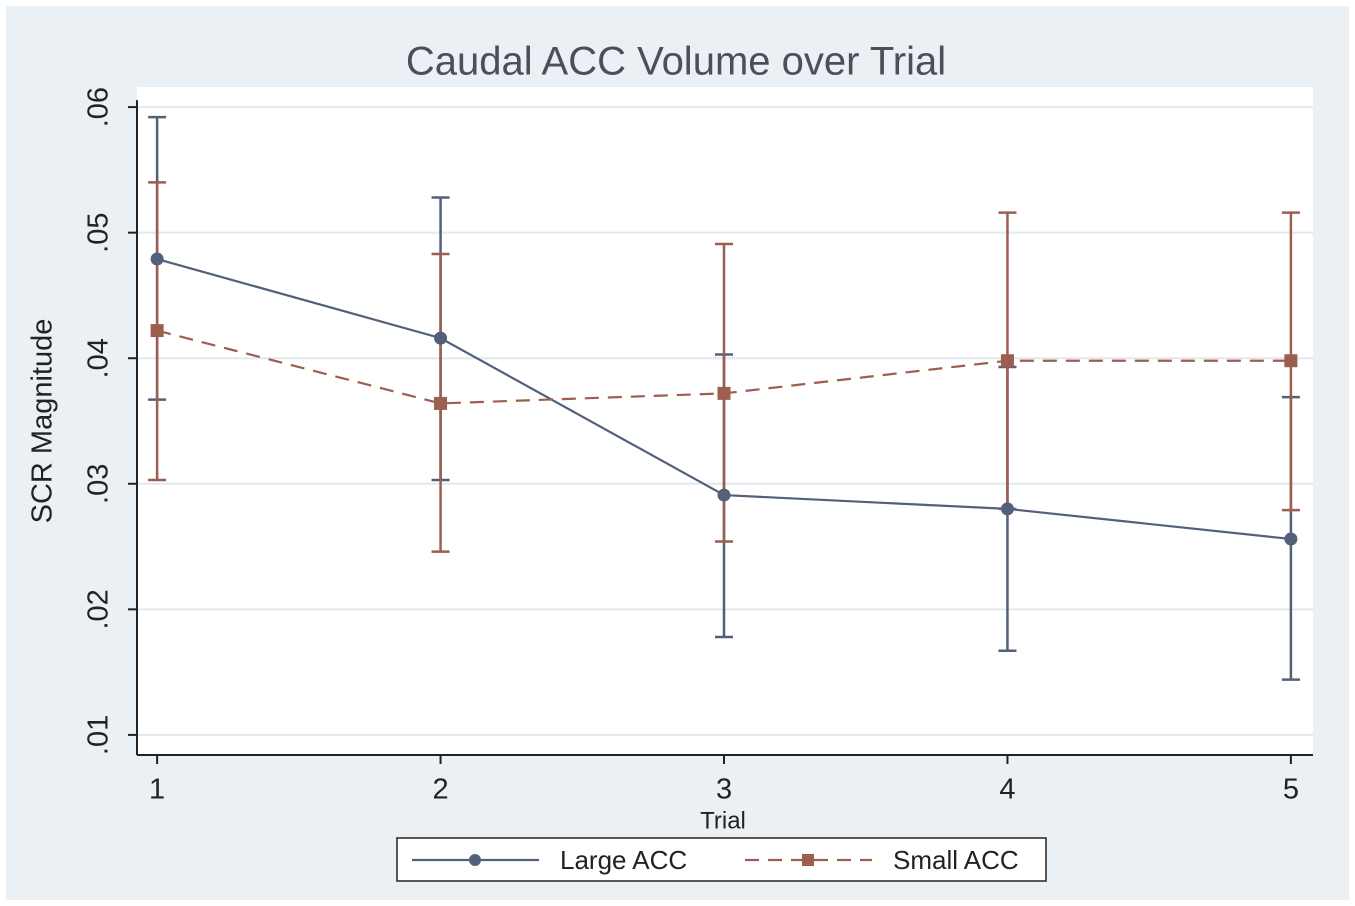  What do you see at coordinates (723, 820) in the screenshot?
I see `x-axis-title: Trial` at bounding box center [723, 820].